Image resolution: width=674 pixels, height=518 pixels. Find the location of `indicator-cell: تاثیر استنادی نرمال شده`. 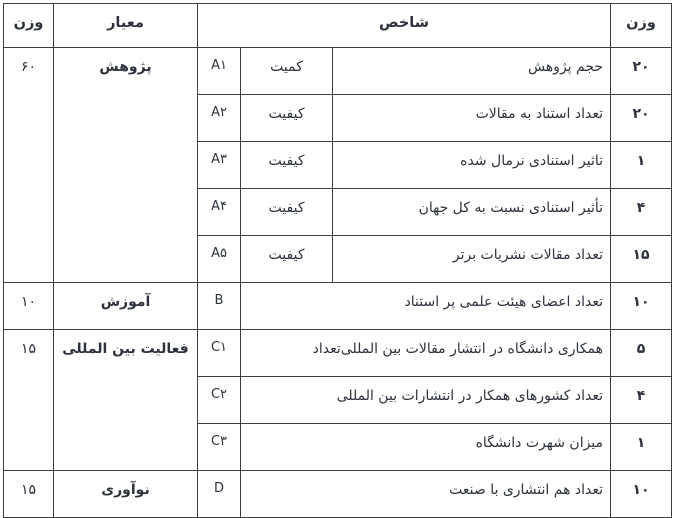

indicator-cell: تاثیر استنادی نرمال شده is located at coordinates (472, 165).